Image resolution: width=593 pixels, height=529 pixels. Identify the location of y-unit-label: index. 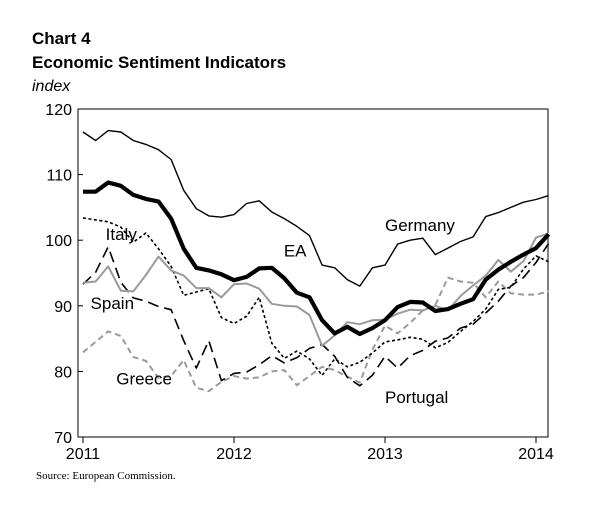
(51, 86).